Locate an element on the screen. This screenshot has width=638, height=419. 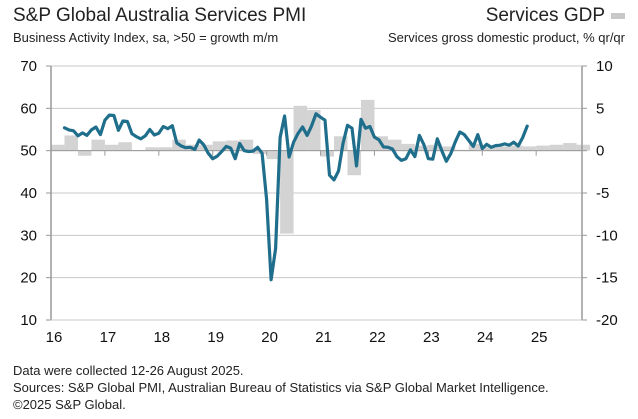
left-tick-label: 40 is located at coordinates (28, 193).